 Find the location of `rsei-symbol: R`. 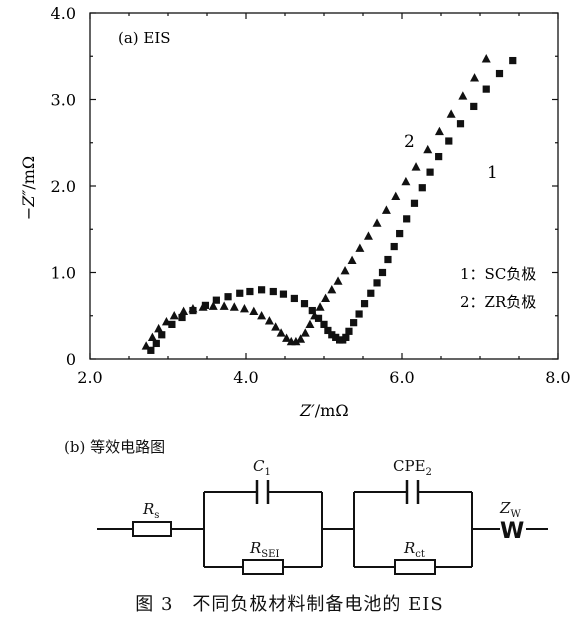

rsei-symbol: R is located at coordinates (255, 548).